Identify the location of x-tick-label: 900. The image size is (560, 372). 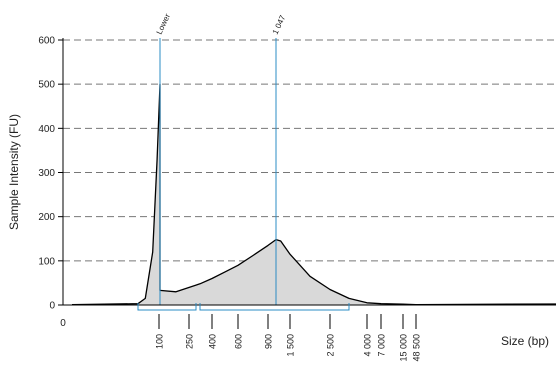
(269, 341).